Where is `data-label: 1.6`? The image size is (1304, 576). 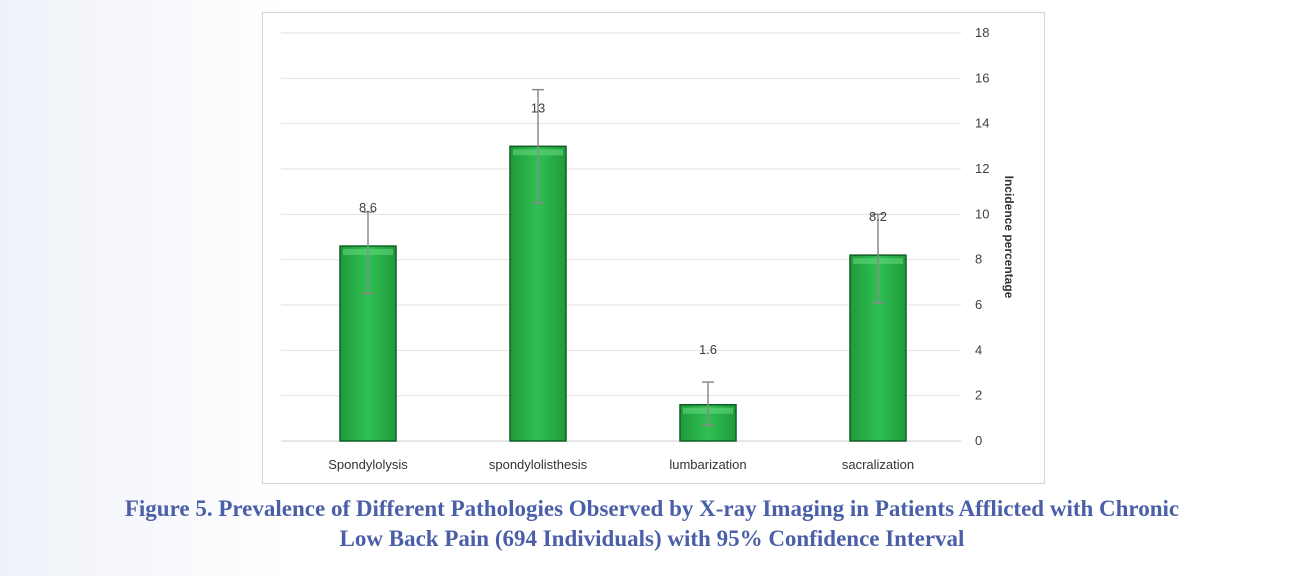
data-label: 1.6 is located at coordinates (708, 349).